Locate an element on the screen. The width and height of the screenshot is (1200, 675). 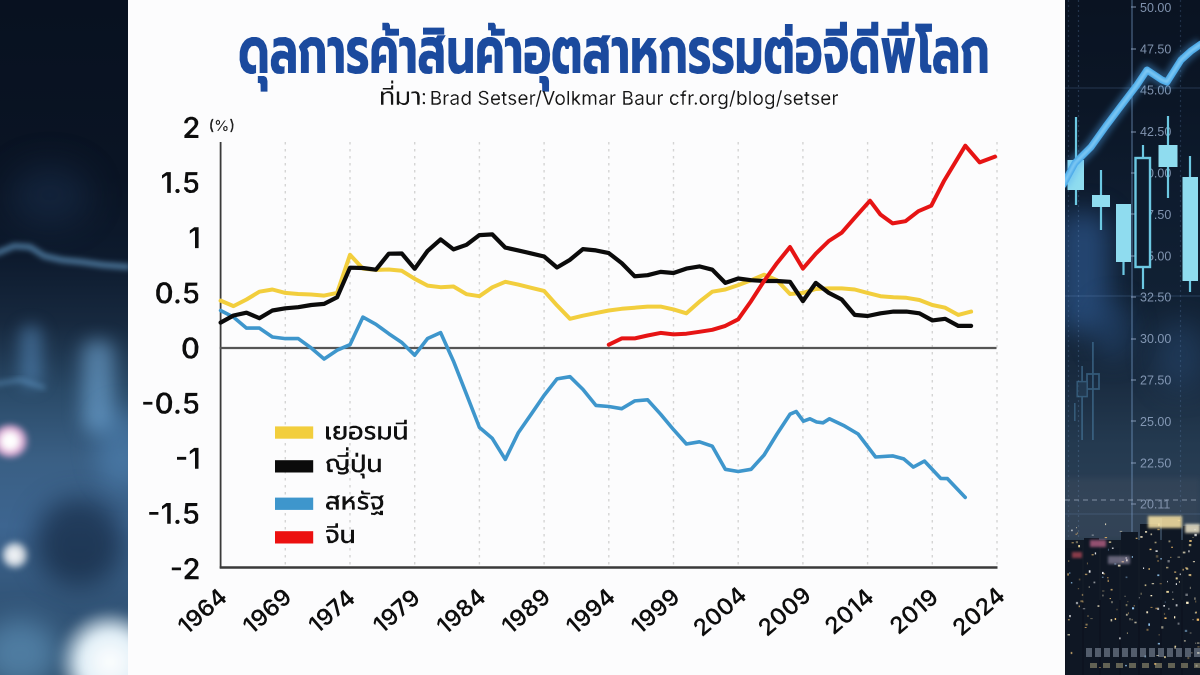
svg-text: 25.00 is located at coordinates (1155, 422).